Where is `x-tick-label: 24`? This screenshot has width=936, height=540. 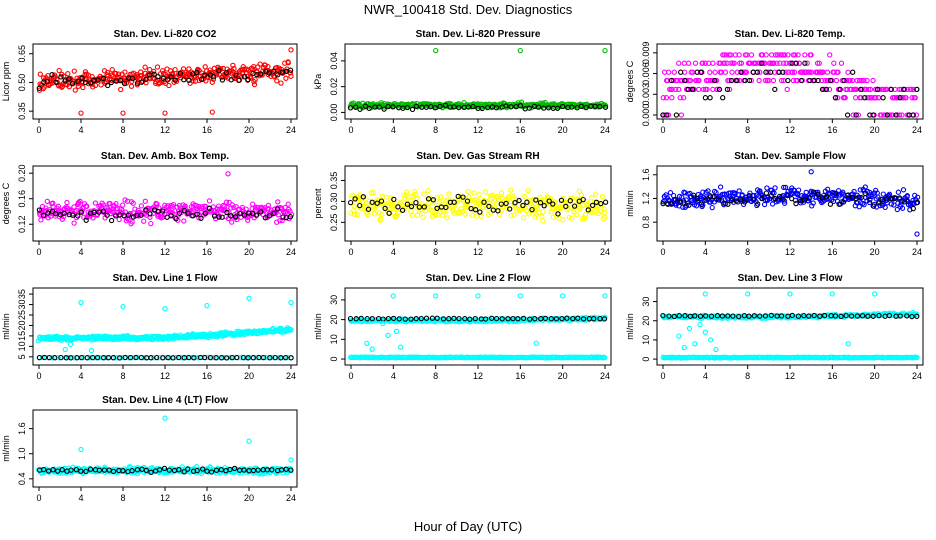 x-tick-label: 24 is located at coordinates (291, 376).